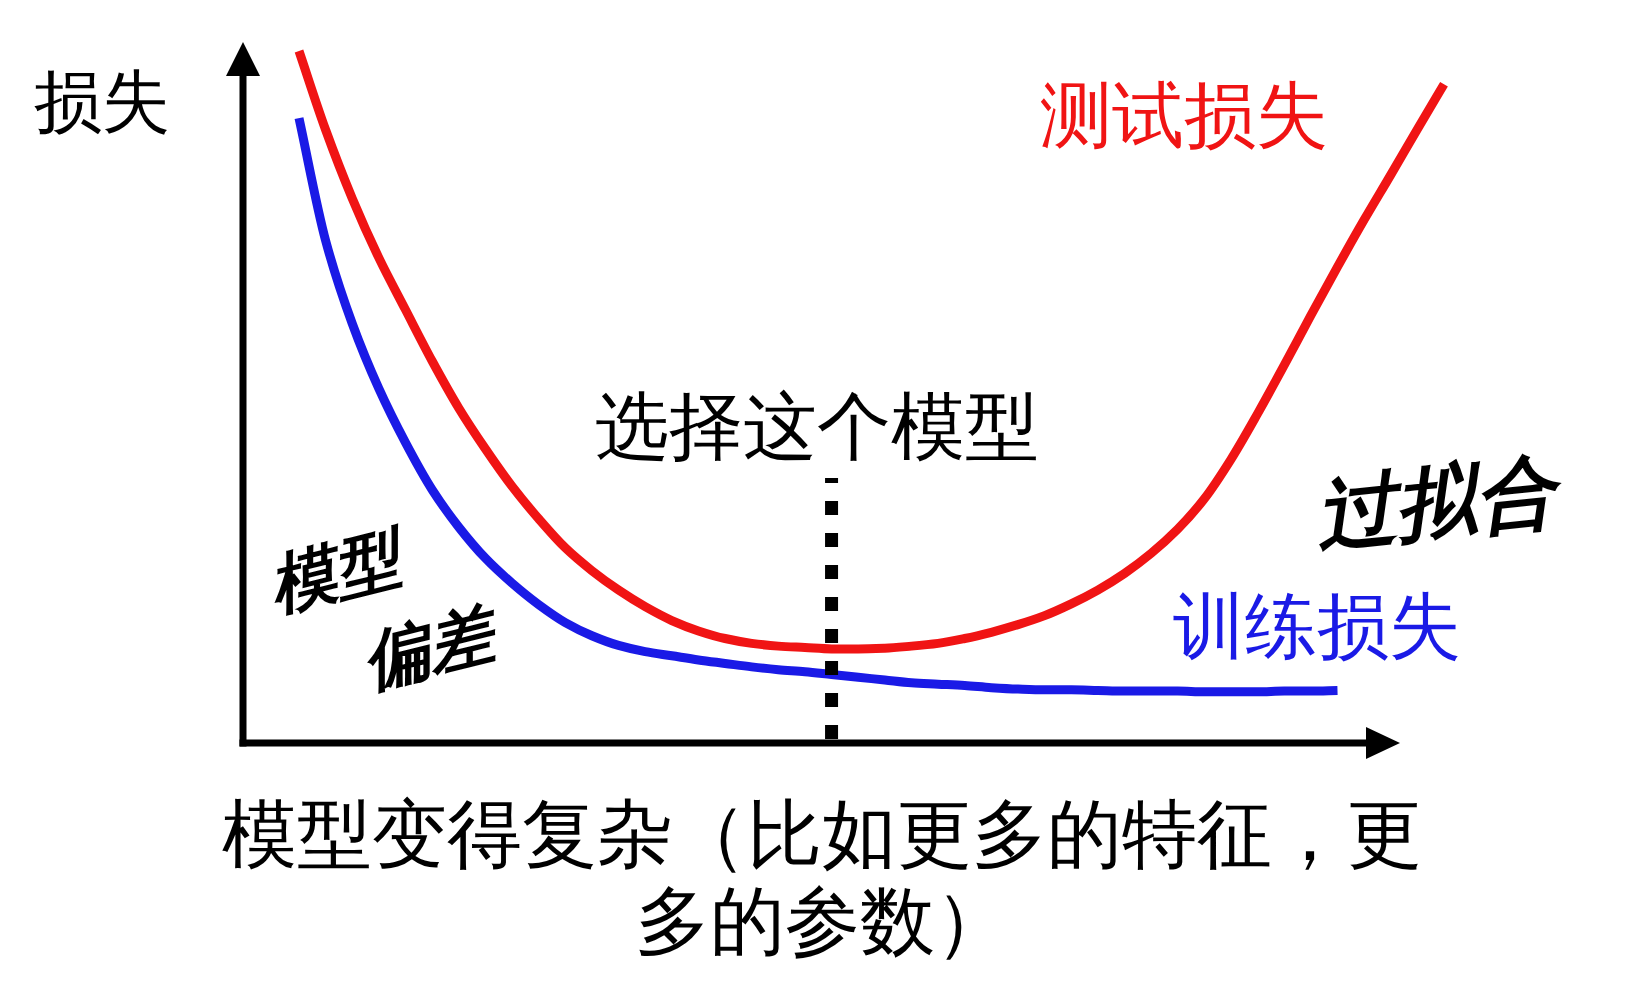 This screenshot has height=1000, width=1642. Describe the element at coordinates (1435, 502) in the screenshot. I see `annotation: 过拟合` at that location.